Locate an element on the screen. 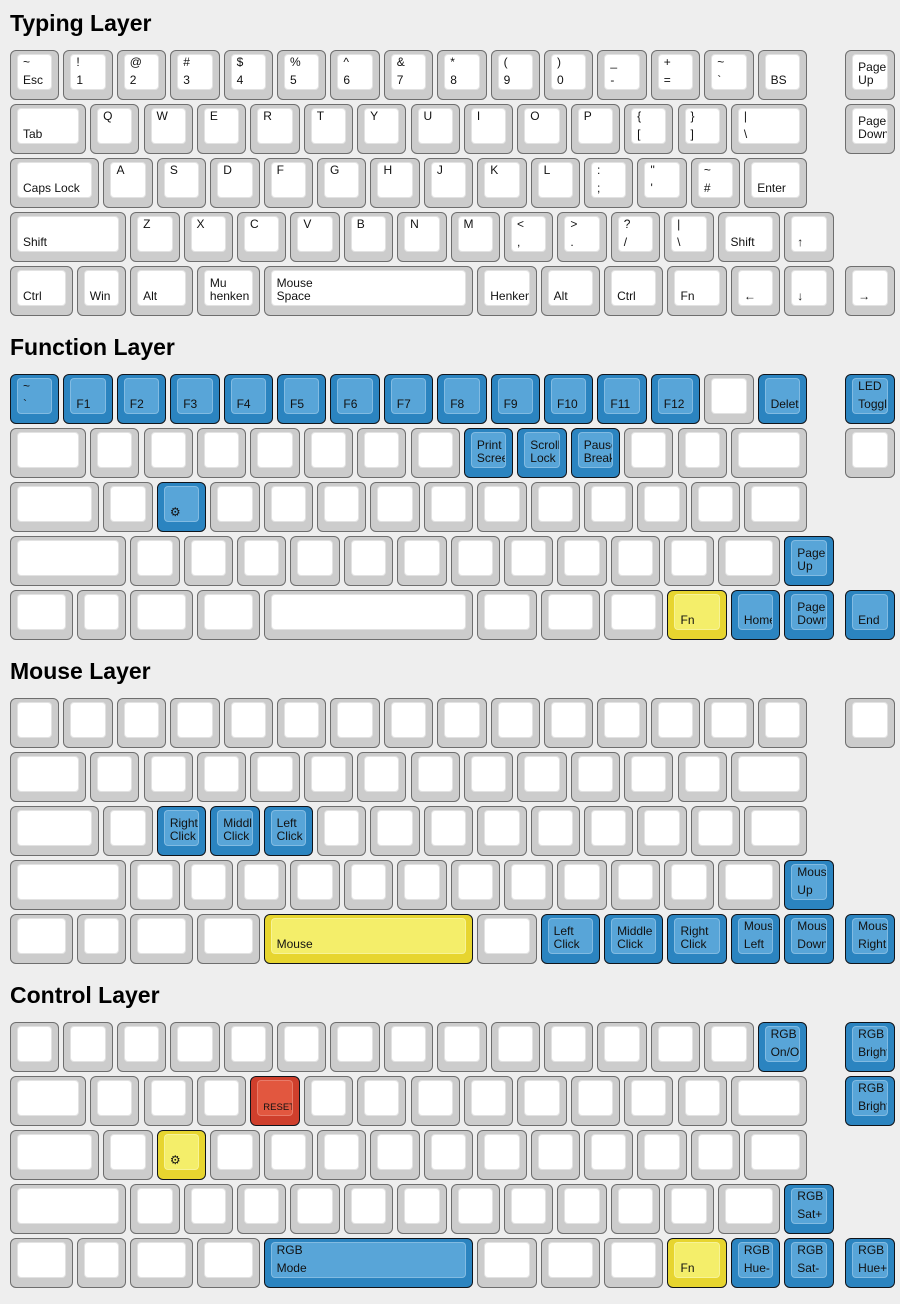  key-f6: F6 is located at coordinates (355, 399).